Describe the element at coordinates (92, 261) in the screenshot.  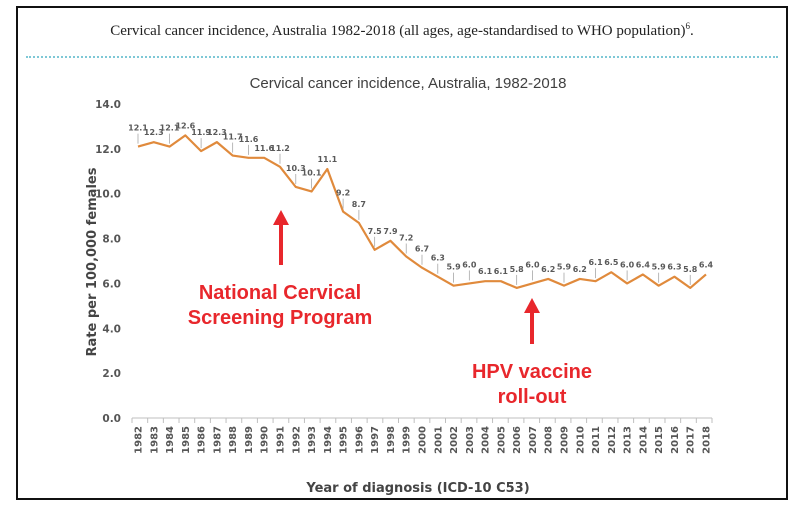
I see `y-axis-title: Rate per 100,000 females` at that location.